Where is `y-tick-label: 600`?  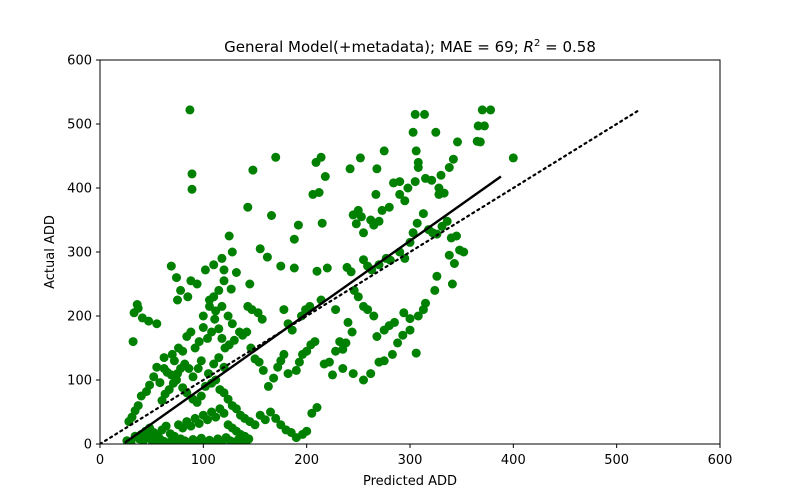
y-tick-label: 600 is located at coordinates (79, 61).